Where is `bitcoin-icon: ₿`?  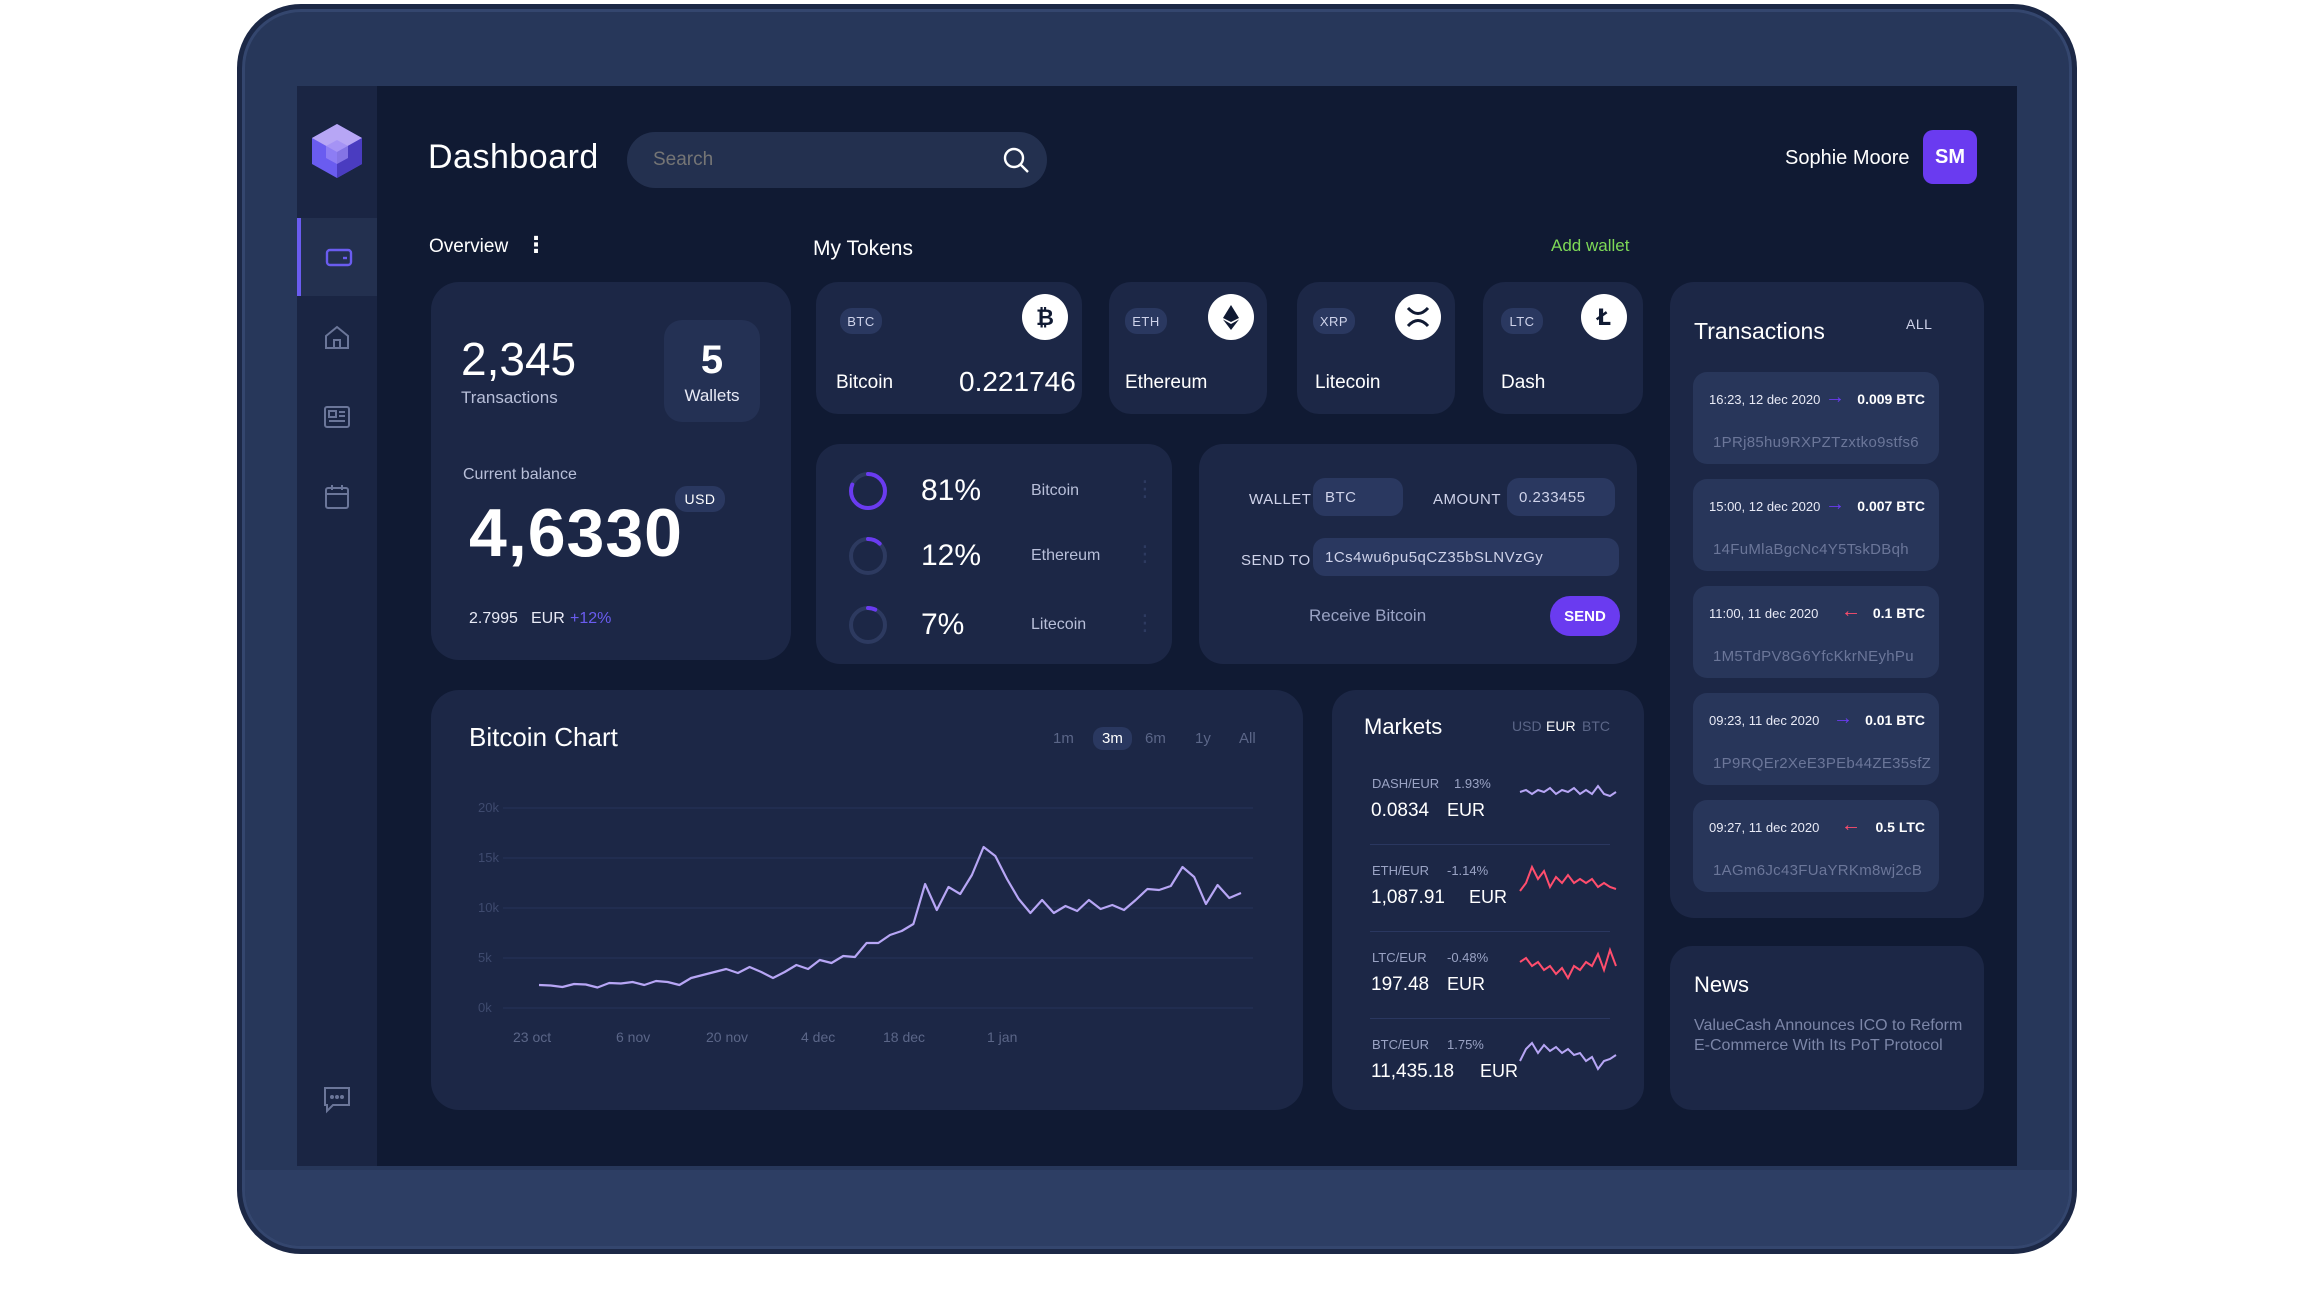 bitcoin-icon: ₿ is located at coordinates (1045, 317).